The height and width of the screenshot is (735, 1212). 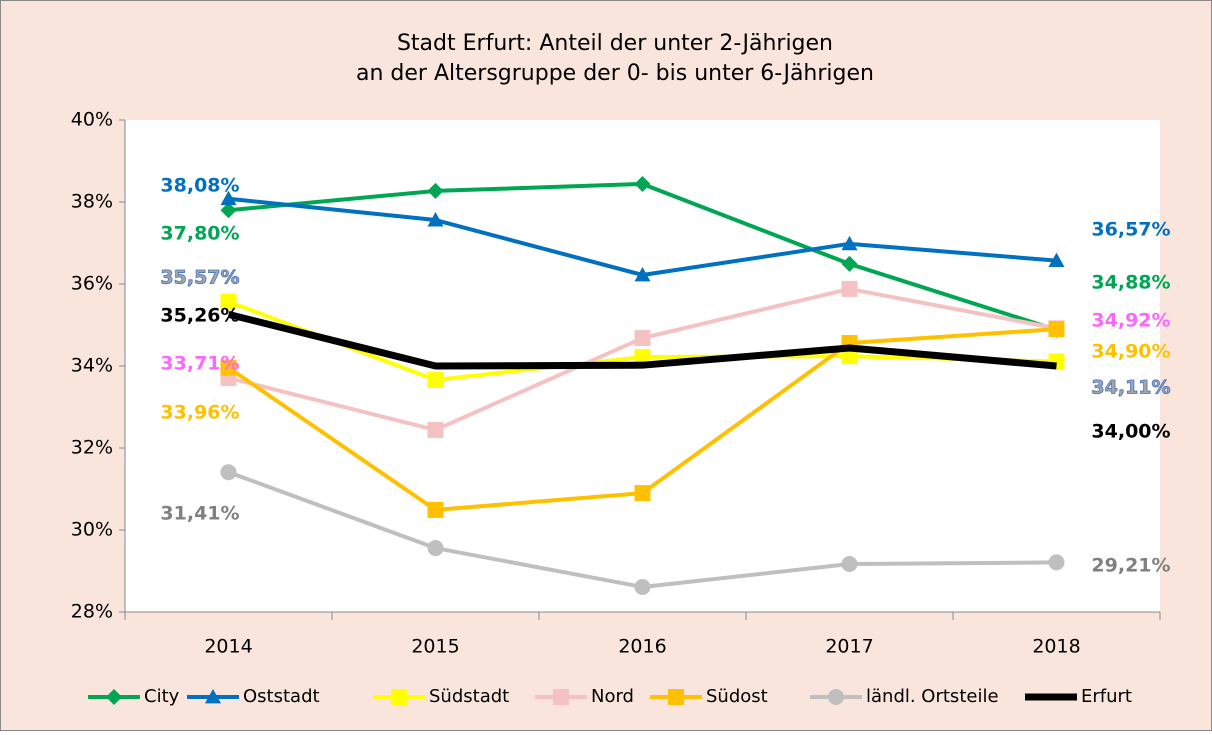 What do you see at coordinates (92, 202) in the screenshot?
I see `y-tick-label: 38%` at bounding box center [92, 202].